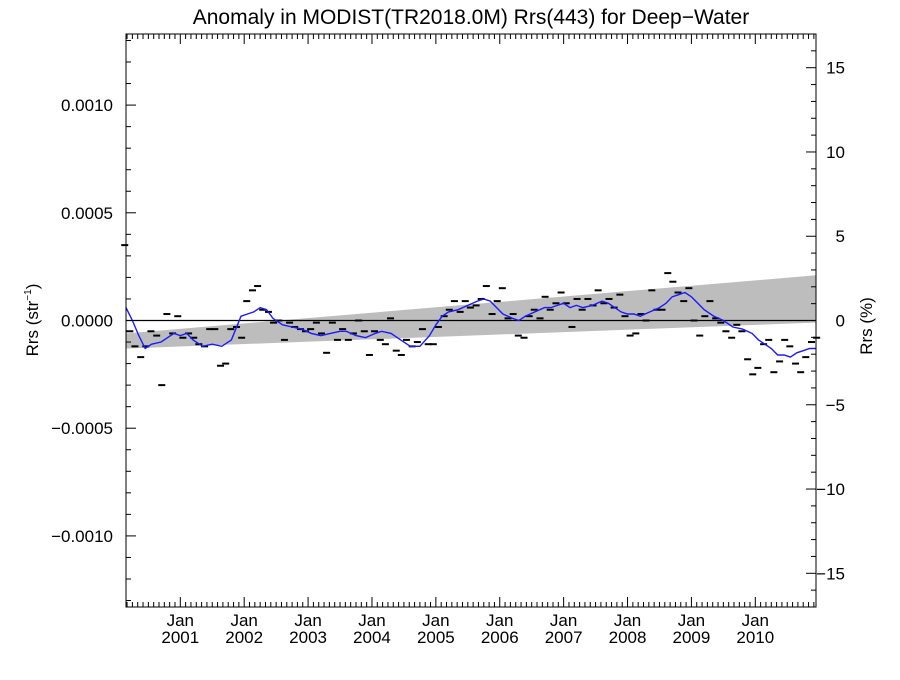 The height and width of the screenshot is (680, 900). I want to click on y-right-tick-label: 10, so click(835, 152).